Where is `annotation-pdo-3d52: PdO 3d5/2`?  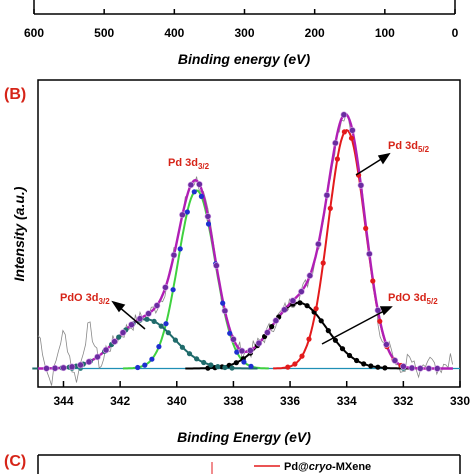 annotation-pdo-3d52: PdO 3d5/2 is located at coordinates (413, 299).